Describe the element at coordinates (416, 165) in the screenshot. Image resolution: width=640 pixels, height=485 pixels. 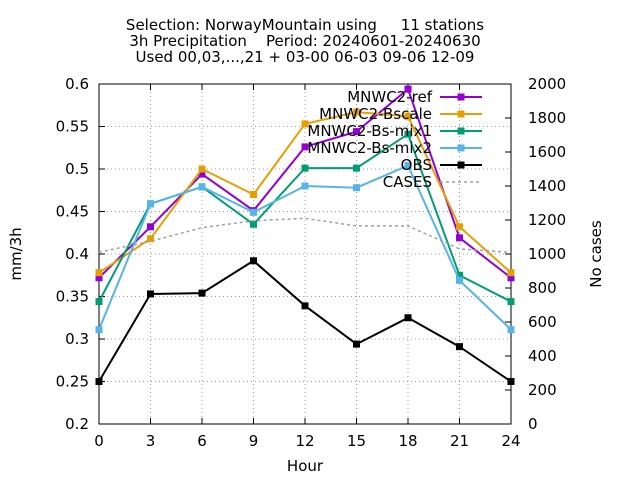
I see `legend-label: OBS` at that location.